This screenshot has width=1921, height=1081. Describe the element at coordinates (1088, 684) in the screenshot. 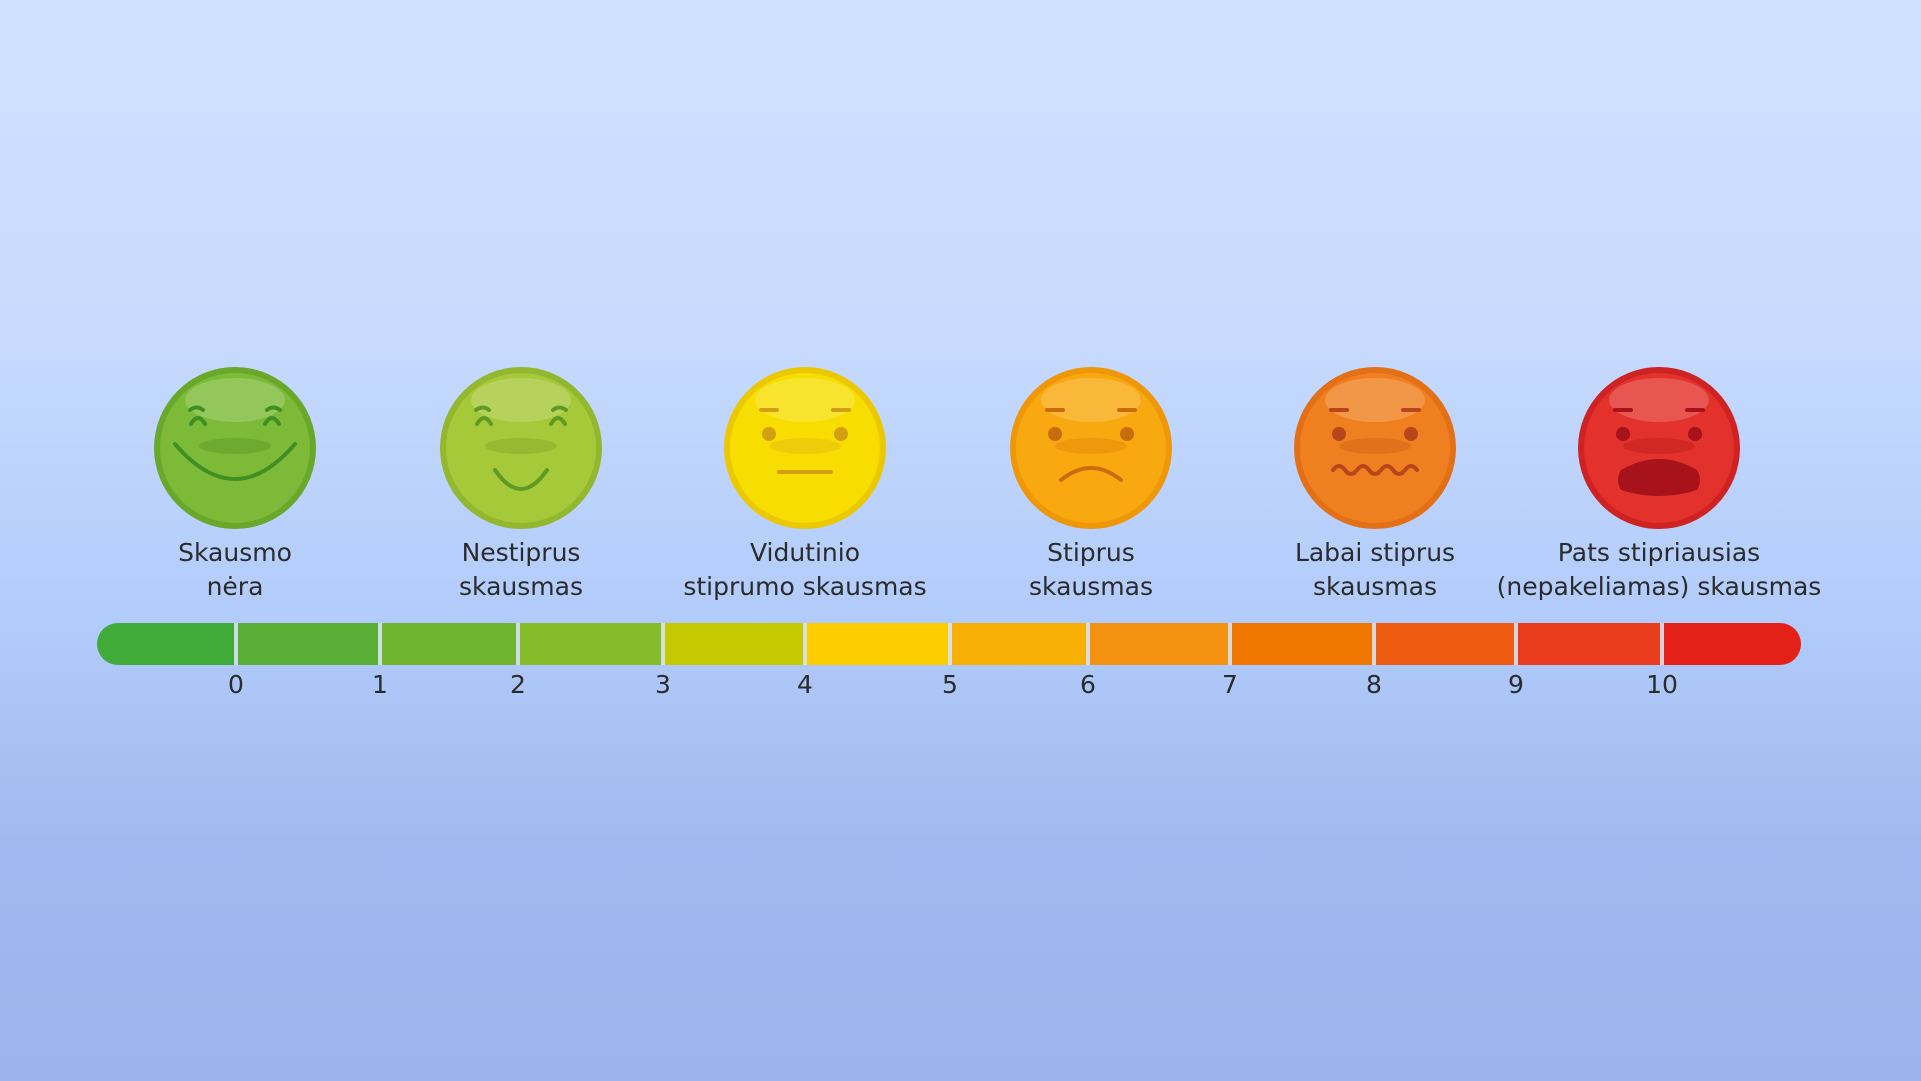

I see `tick-label: 6` at that location.